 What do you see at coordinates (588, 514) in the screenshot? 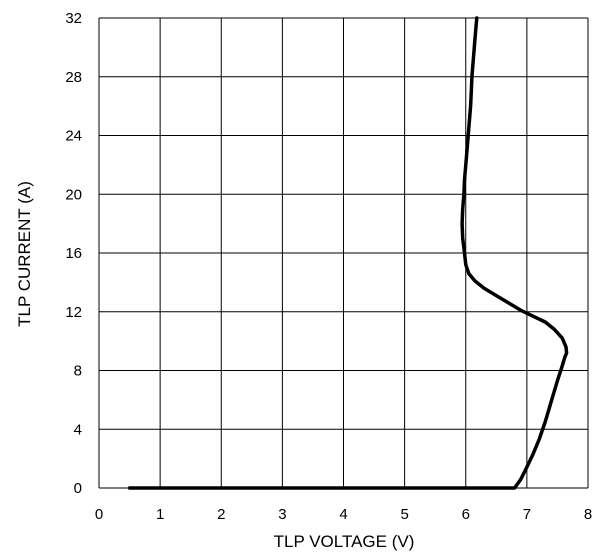
I see `x-tick-label: 8` at bounding box center [588, 514].